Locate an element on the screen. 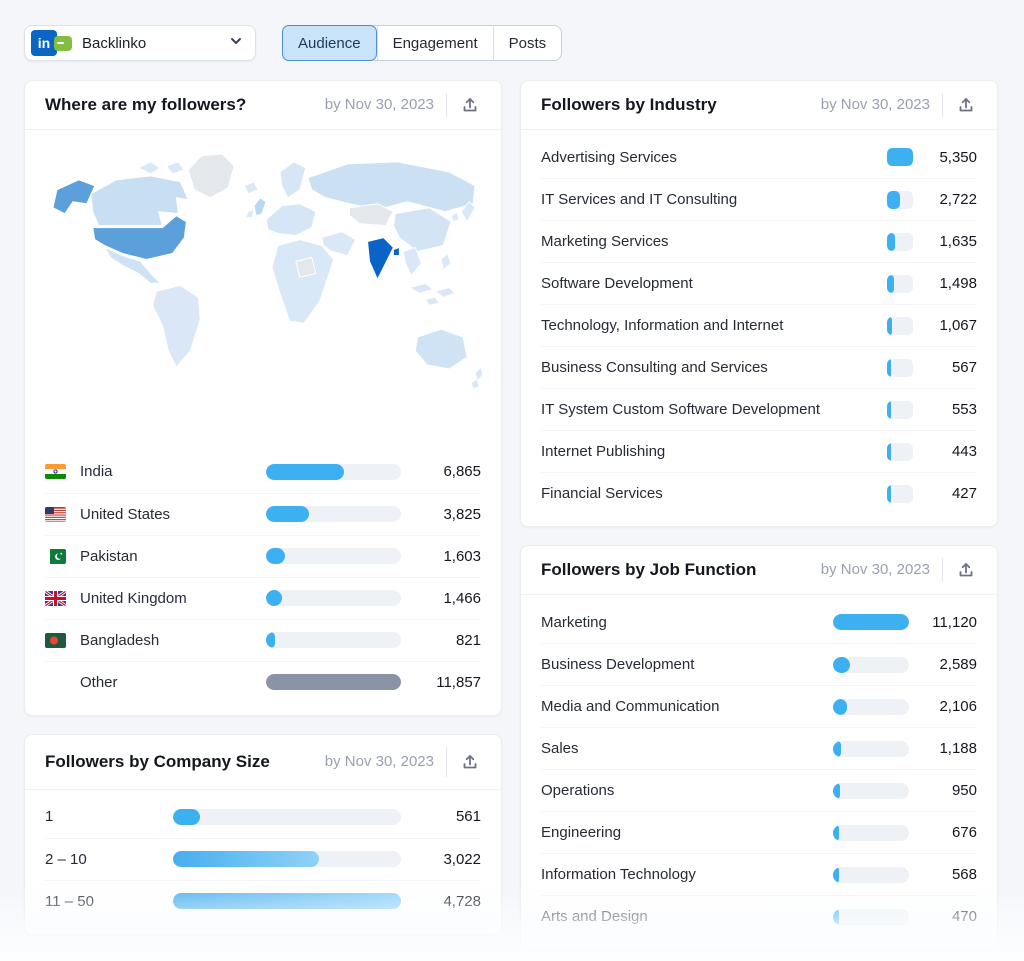  row-label: Advertising Services is located at coordinates (609, 157).